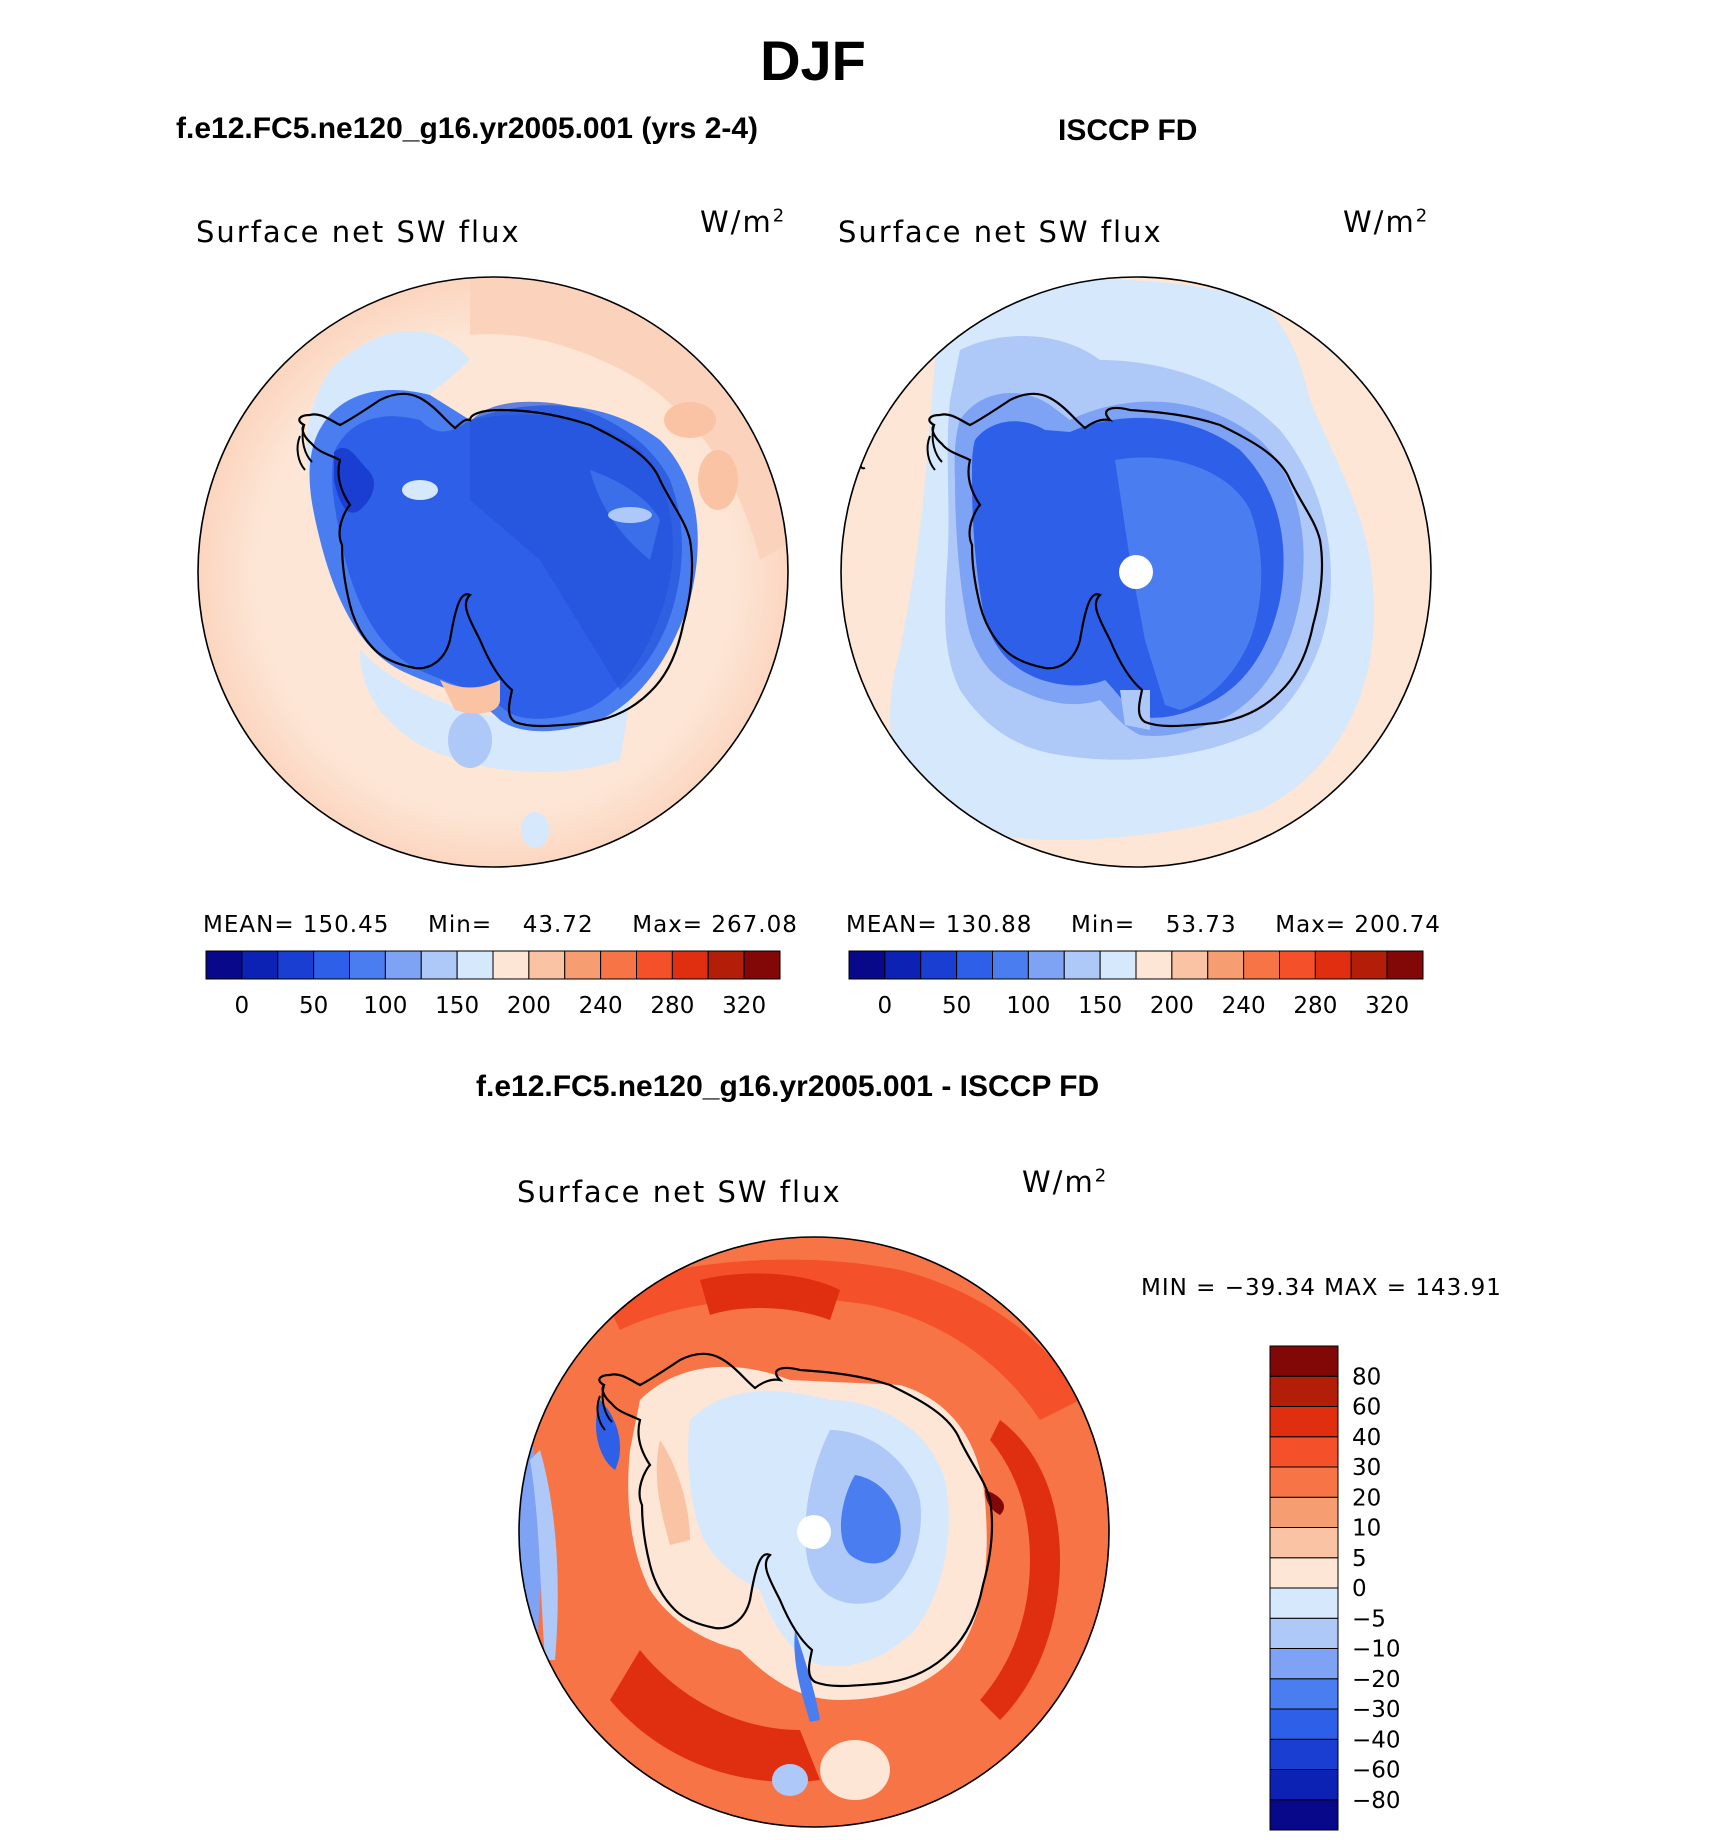 The height and width of the screenshot is (1840, 1710). What do you see at coordinates (457, 1006) in the screenshot?
I see `model-colorbar-tick: 150` at bounding box center [457, 1006].